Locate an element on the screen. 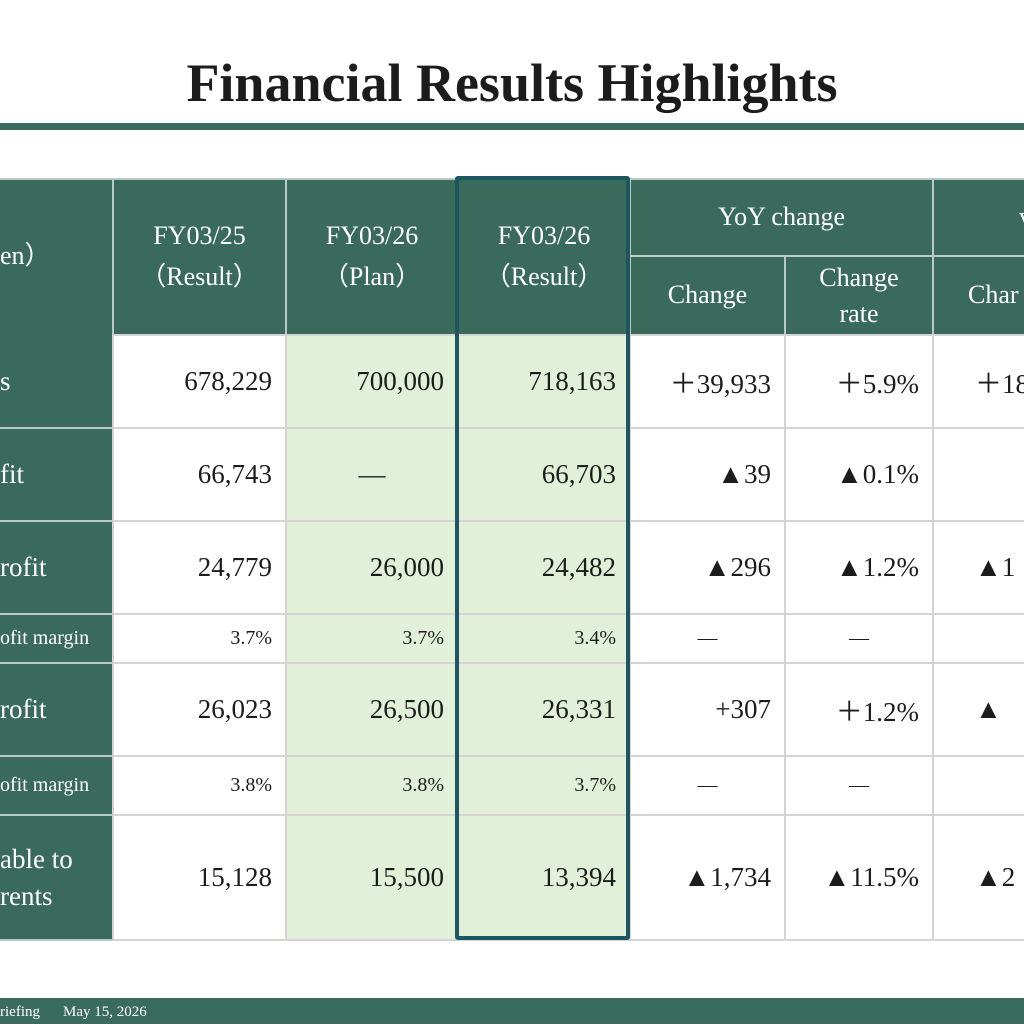  row-vs-change: ▲1 is located at coordinates (978, 567).